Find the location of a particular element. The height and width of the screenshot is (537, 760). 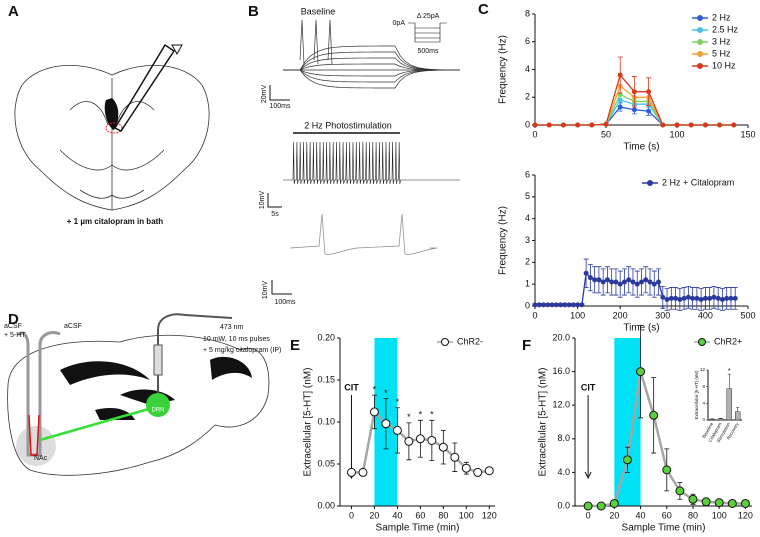

legend-label: 2.5 Hz is located at coordinates (725, 29).